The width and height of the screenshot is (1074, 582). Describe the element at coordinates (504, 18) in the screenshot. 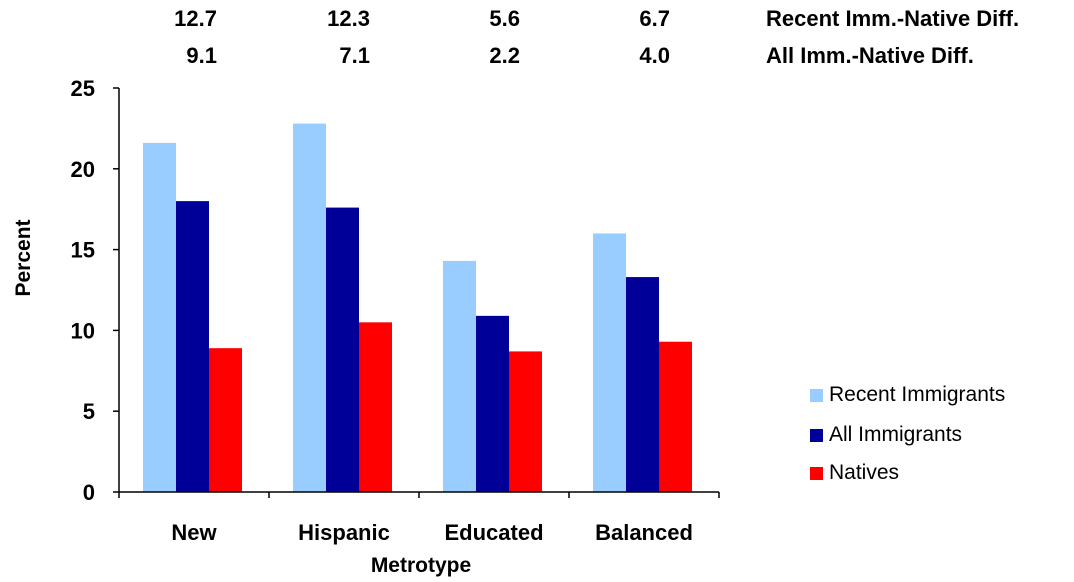

I see `header-value: 5.6` at that location.